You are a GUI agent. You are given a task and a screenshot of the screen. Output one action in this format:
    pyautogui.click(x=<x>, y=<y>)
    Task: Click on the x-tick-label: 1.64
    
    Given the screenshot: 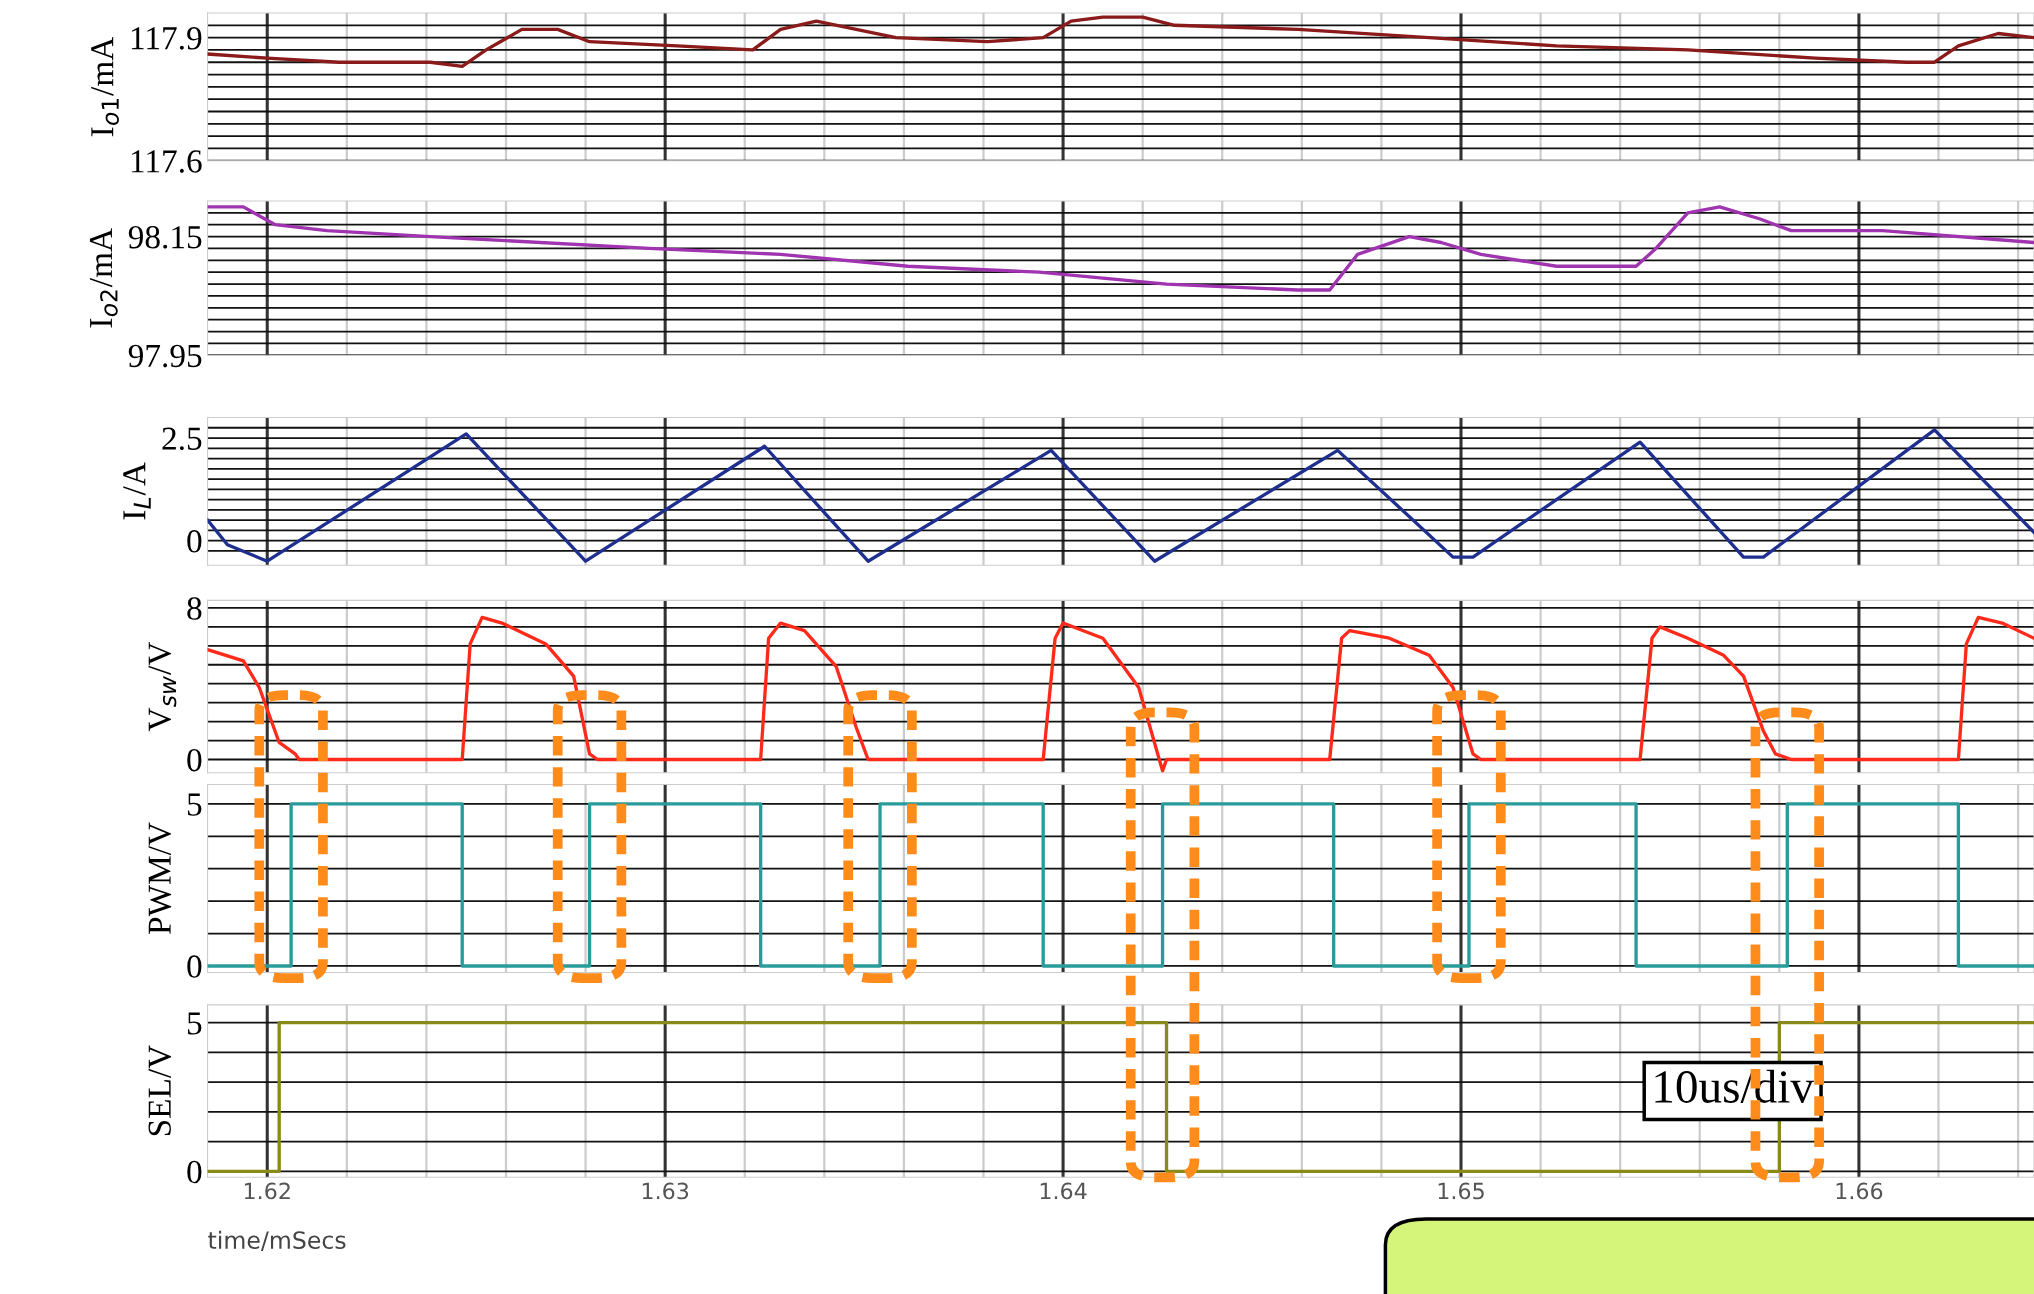 What is the action you would take?
    pyautogui.click(x=1063, y=1191)
    